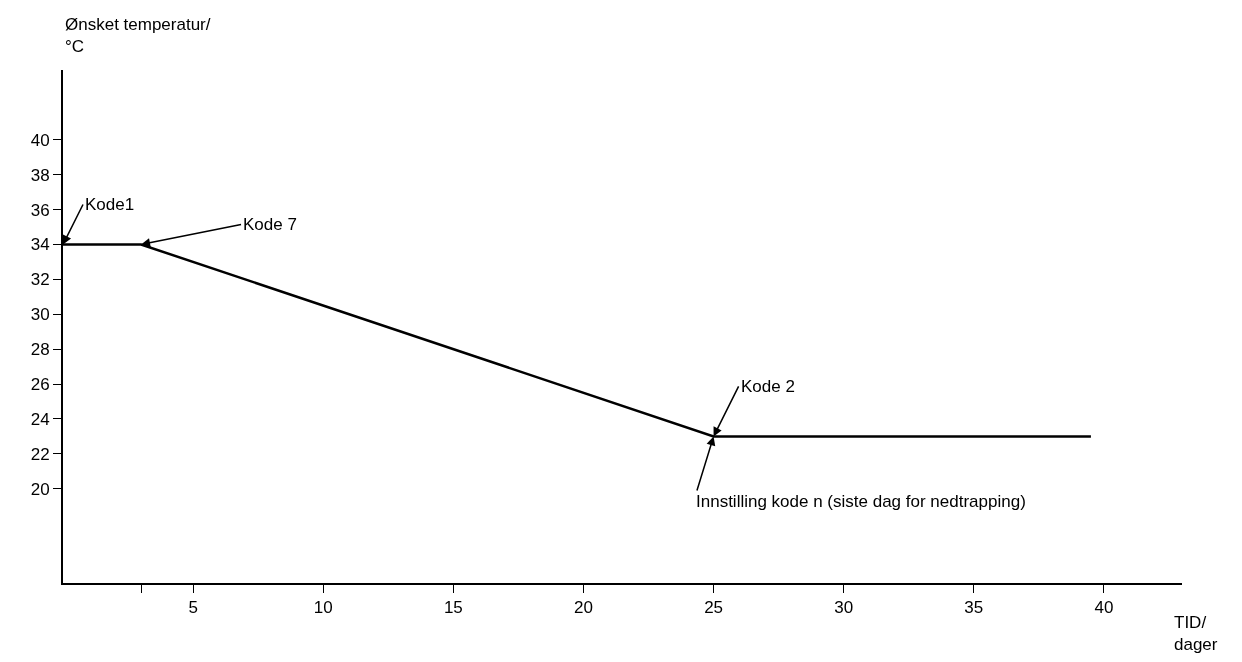  Describe the element at coordinates (40, 350) in the screenshot. I see `y-tick-label: 28` at that location.